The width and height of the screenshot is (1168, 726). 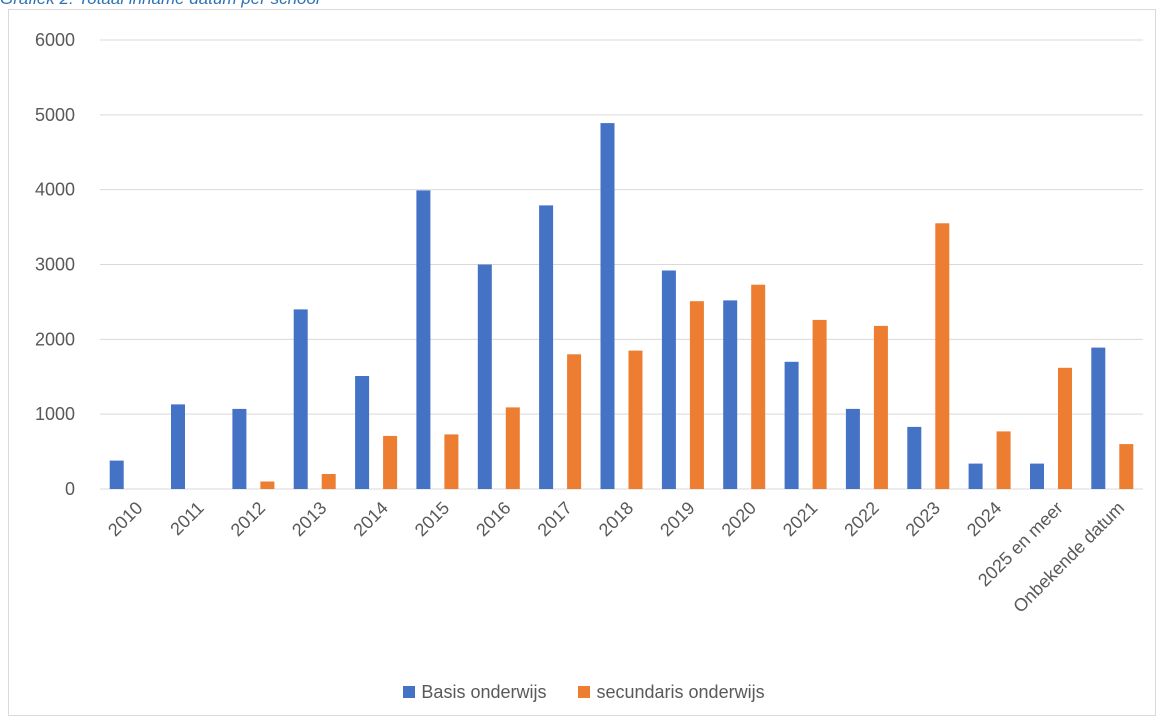 What do you see at coordinates (55, 339) in the screenshot?
I see `y-tick-label: 2000` at bounding box center [55, 339].